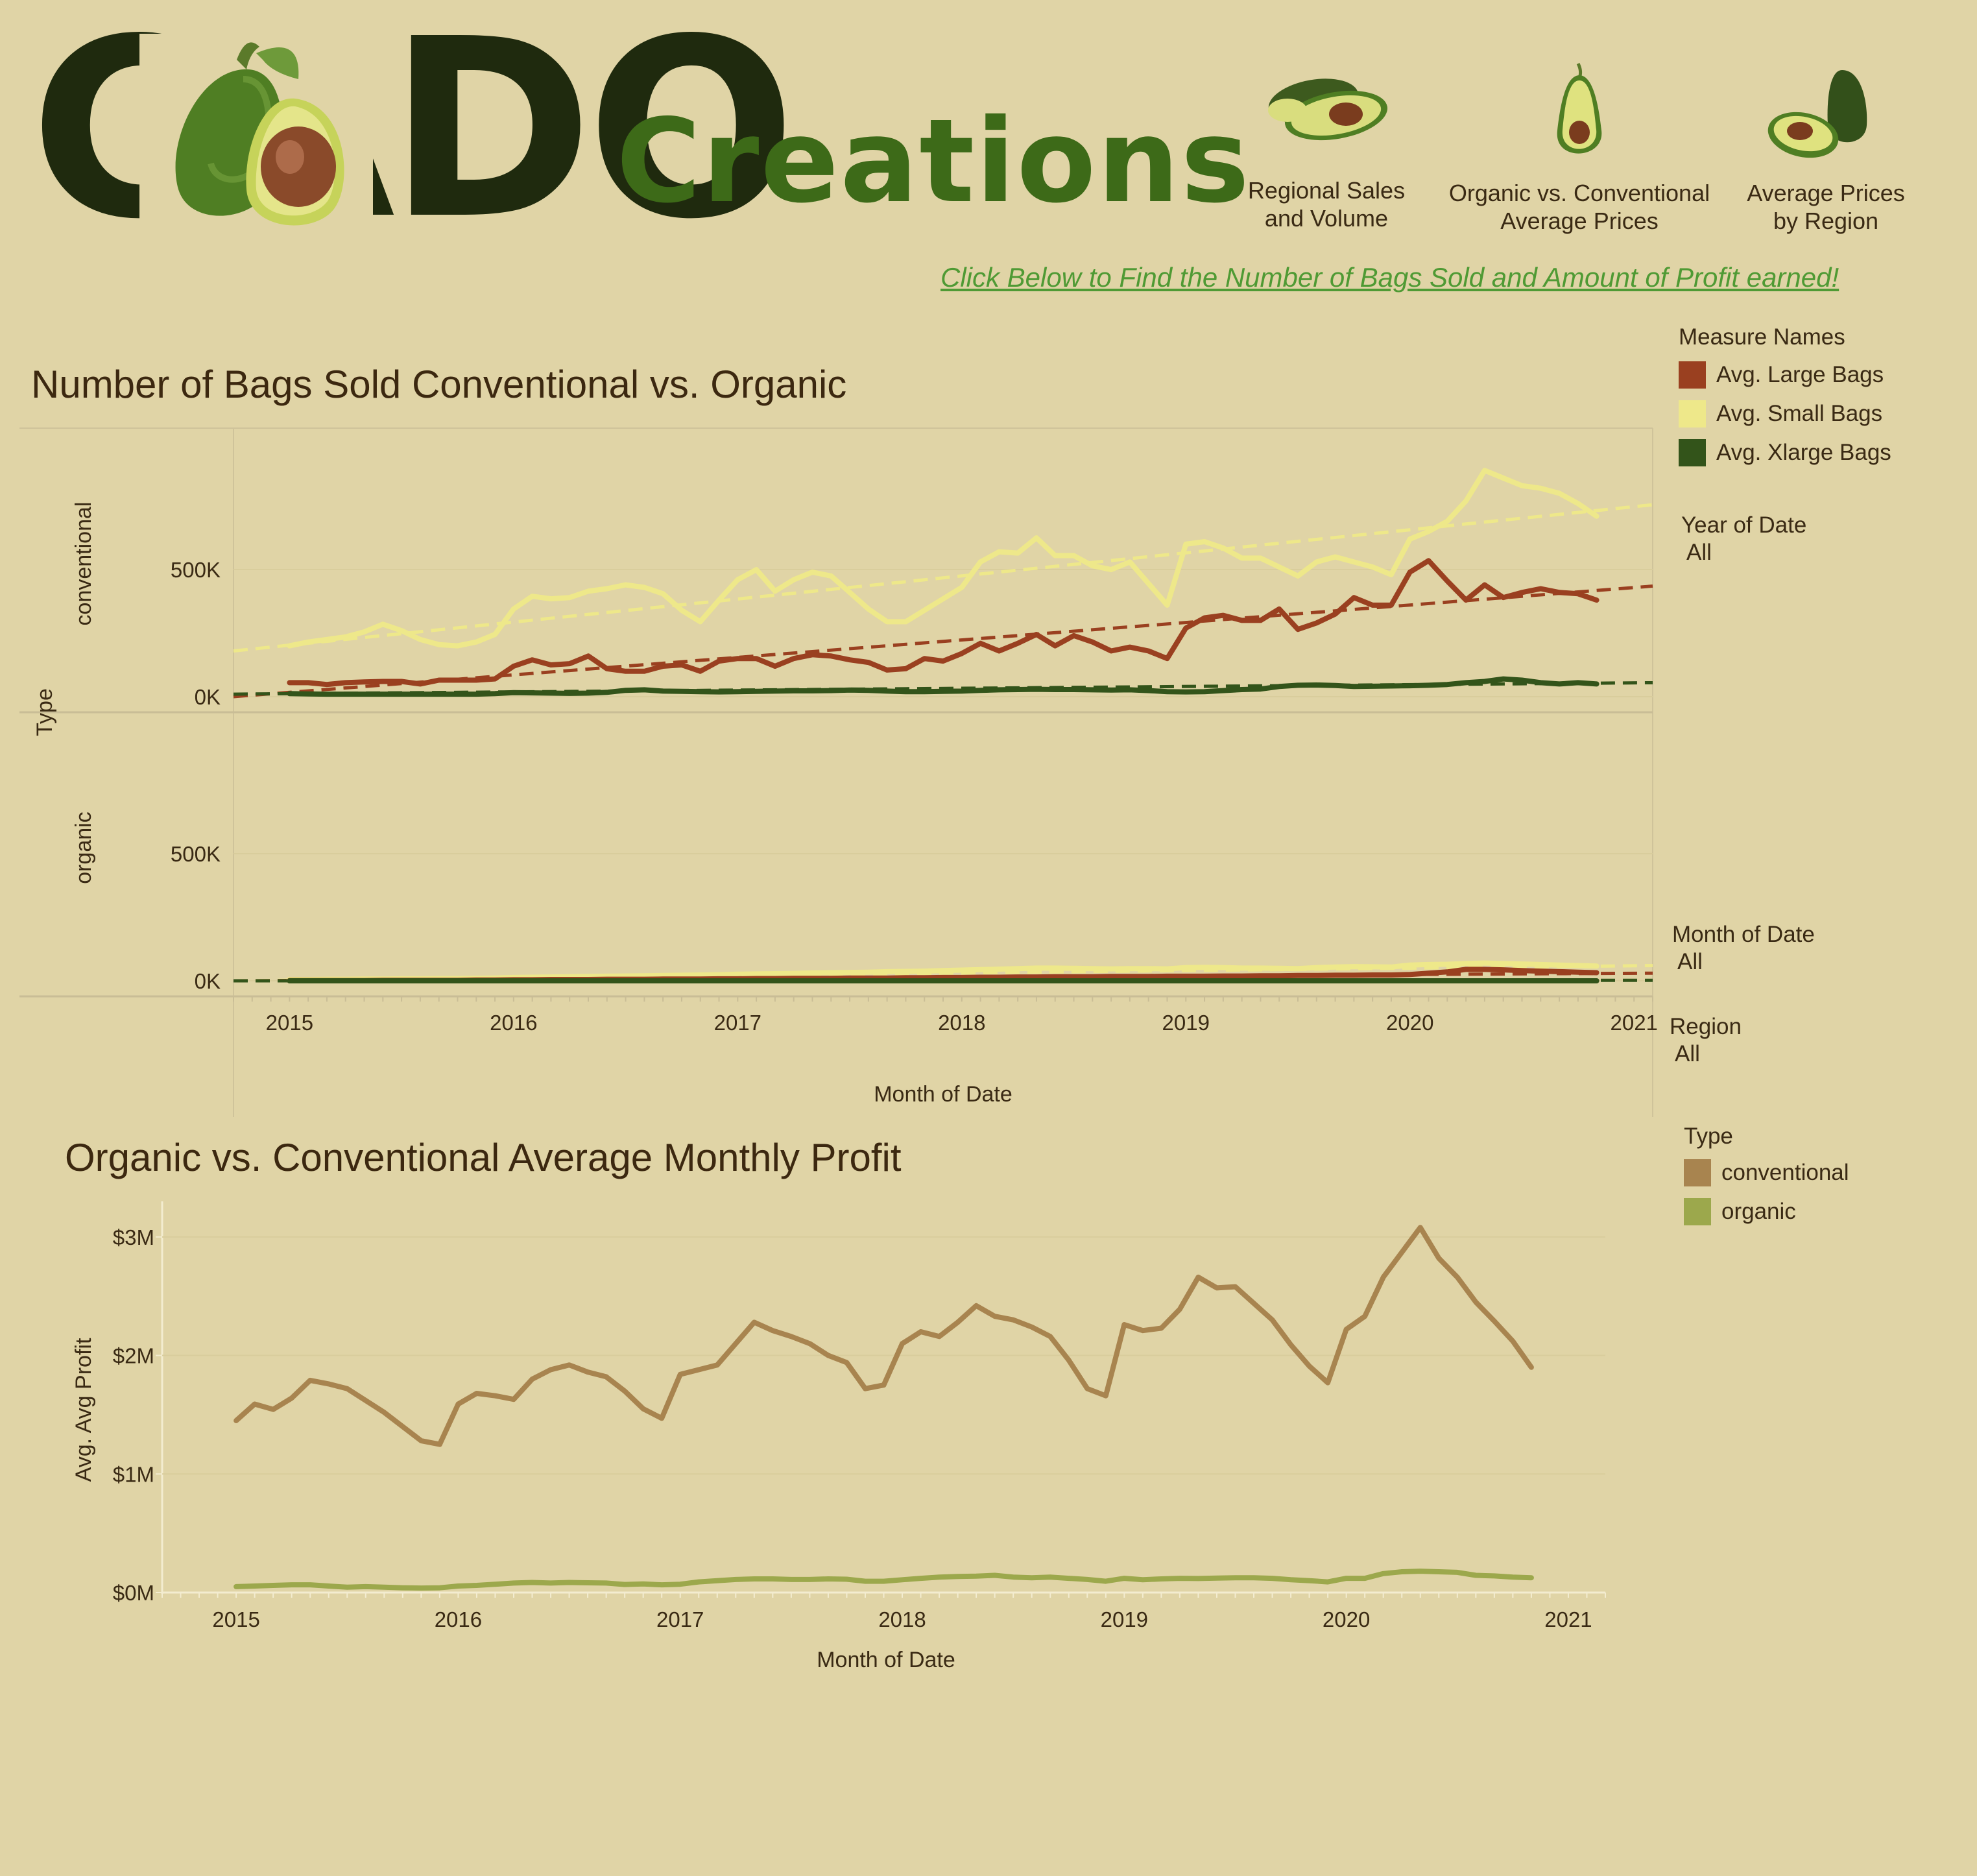 This screenshot has height=1876, width=1977. I want to click on y-tick-label: $0M, so click(133, 1593).